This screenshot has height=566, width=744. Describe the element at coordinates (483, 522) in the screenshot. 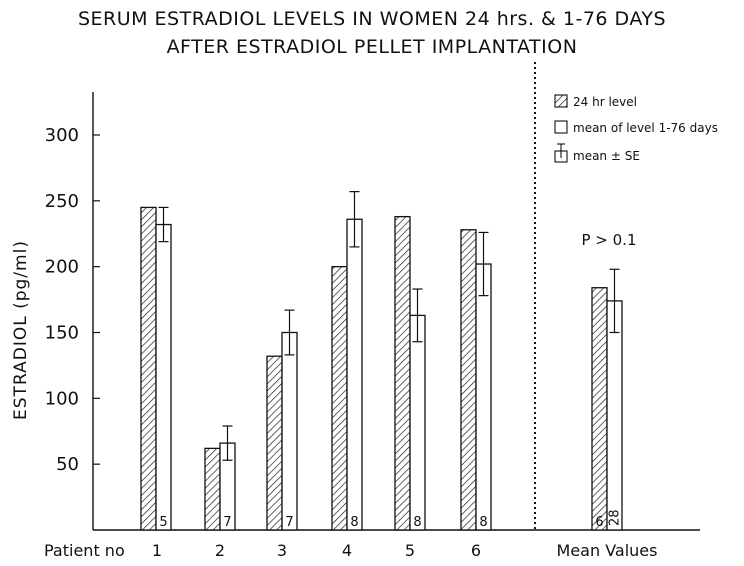

I see `n-label-6: 8` at that location.